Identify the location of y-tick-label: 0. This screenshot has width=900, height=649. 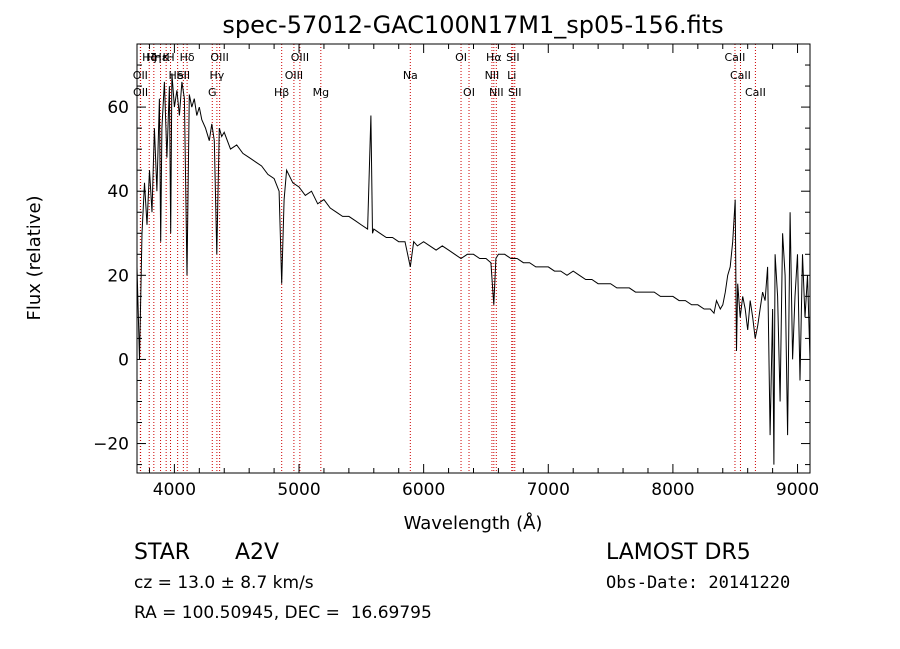
(123, 360).